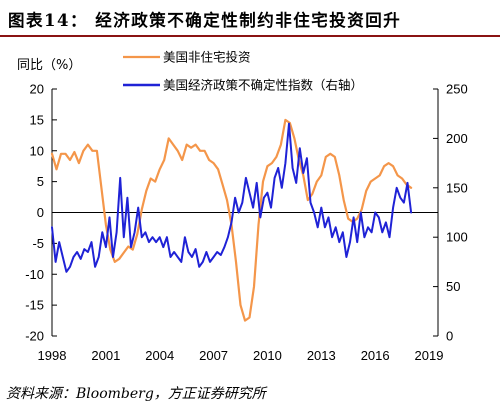 This screenshot has height=405, width=500. I want to click on right-axis-tick-label: 0, so click(449, 336).